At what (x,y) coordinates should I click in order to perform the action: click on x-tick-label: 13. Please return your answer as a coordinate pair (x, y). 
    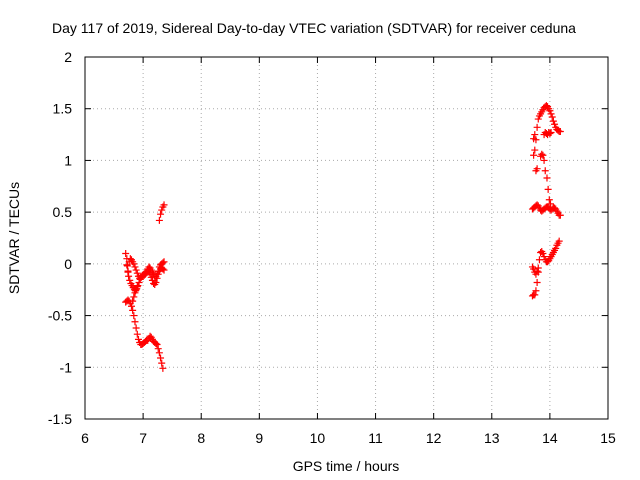
    Looking at the image, I should click on (492, 438).